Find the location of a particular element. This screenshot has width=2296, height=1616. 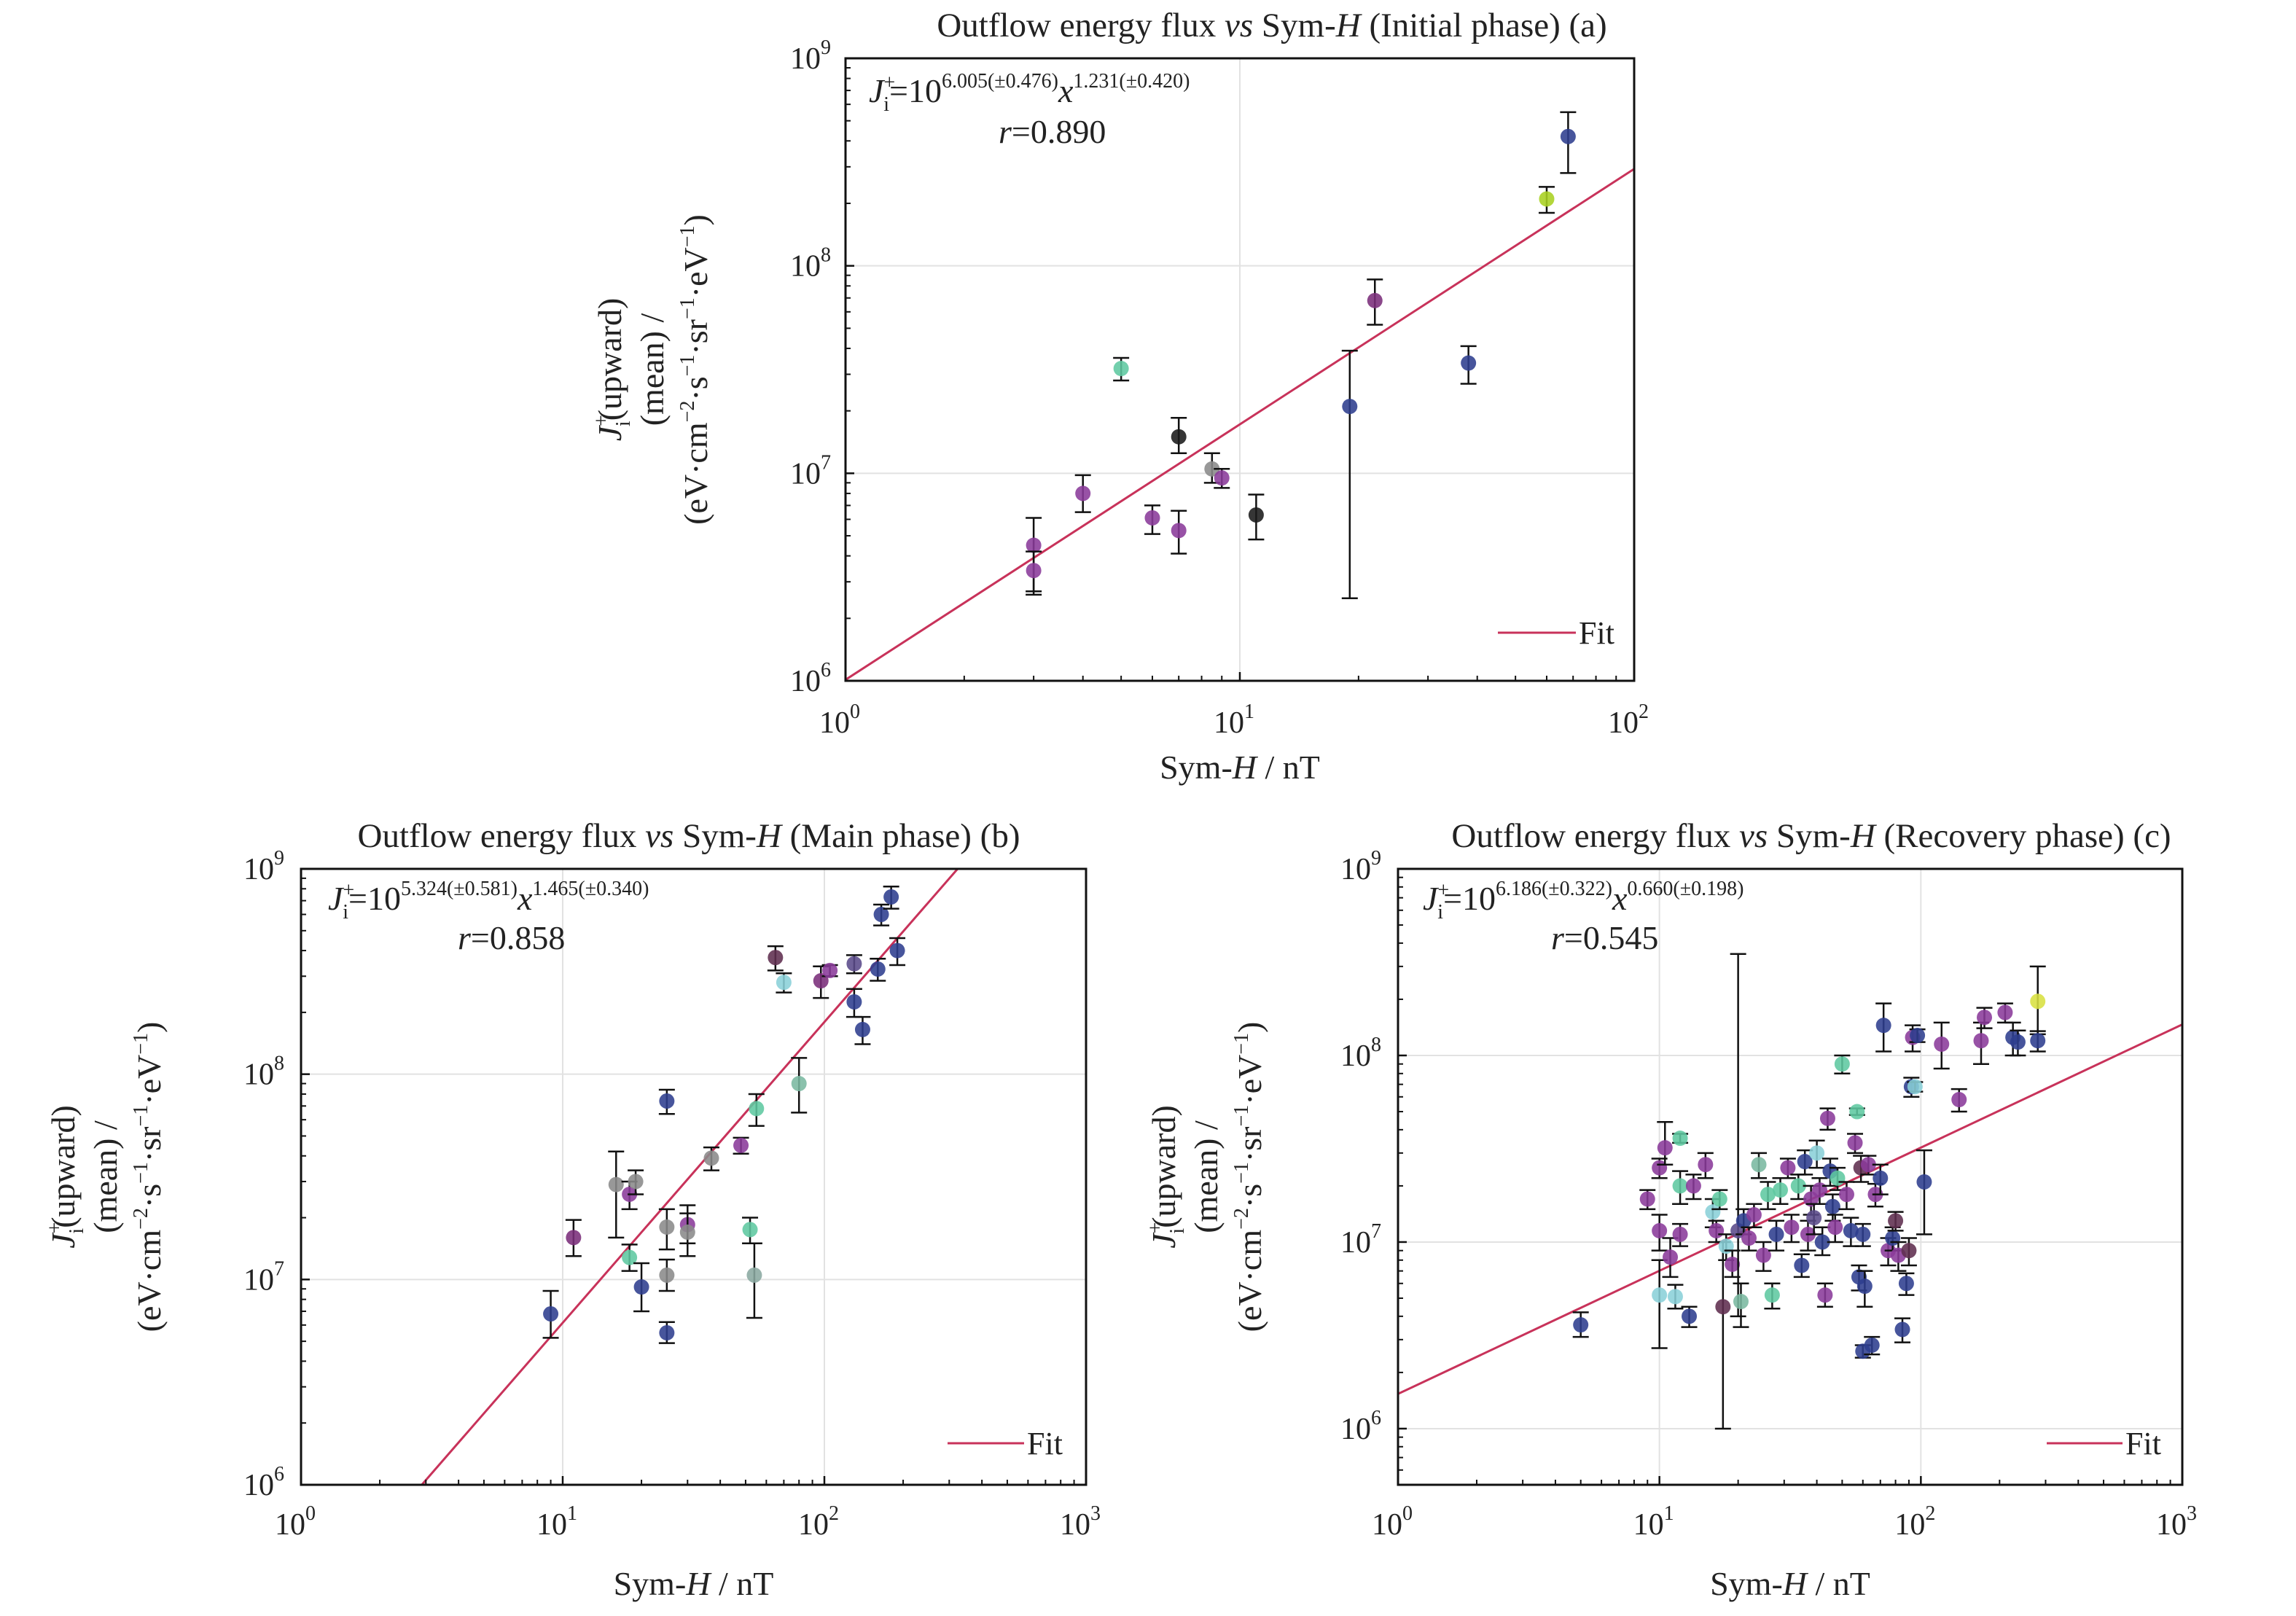

legend: Fit is located at coordinates (2104, 1444).